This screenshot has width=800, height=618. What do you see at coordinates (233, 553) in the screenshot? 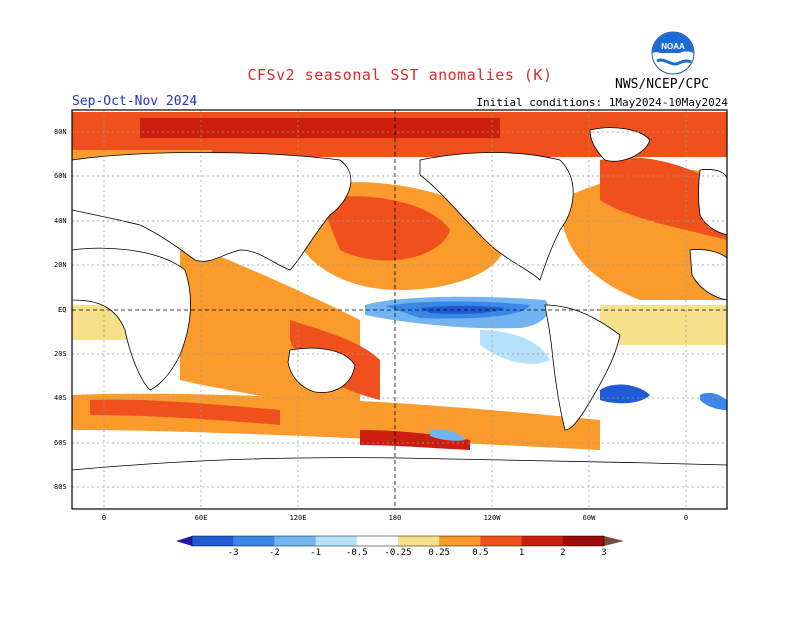
I see `colorbar-label: -3` at bounding box center [233, 553].